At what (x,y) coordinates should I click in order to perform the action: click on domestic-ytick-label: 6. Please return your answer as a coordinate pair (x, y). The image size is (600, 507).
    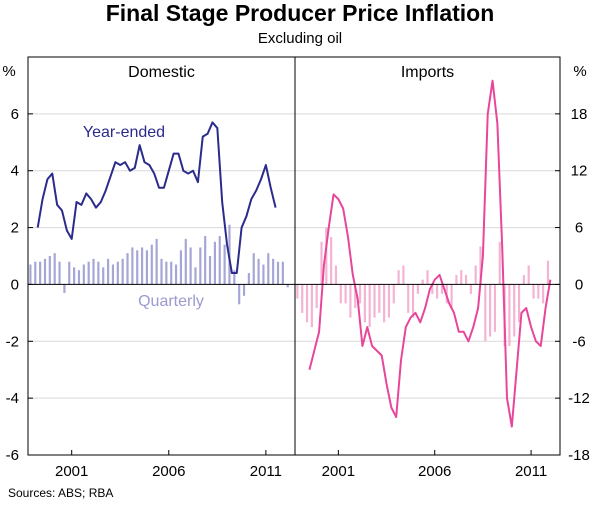
    Looking at the image, I should click on (15, 114).